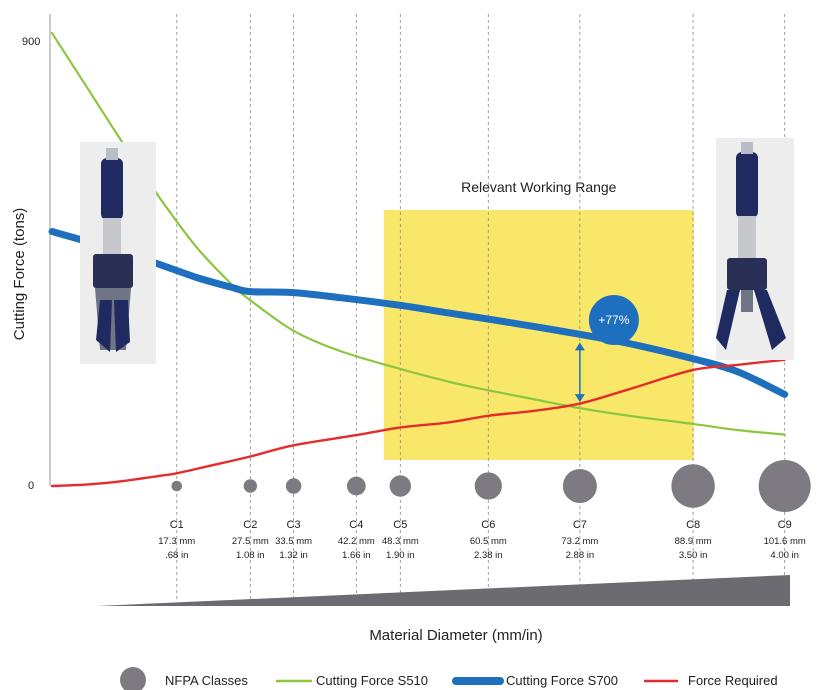 This screenshot has height=690, width=824. I want to click on class-in-label: 2.38 in, so click(488, 555).